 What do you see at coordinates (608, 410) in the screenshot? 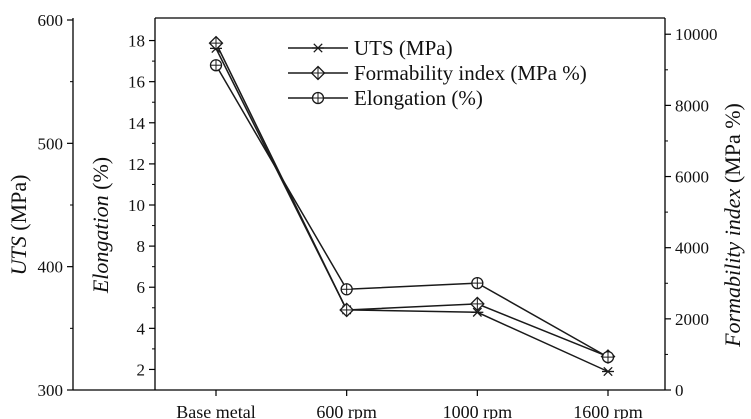
I see `x-tick-label: 1600 rpm` at bounding box center [608, 410].